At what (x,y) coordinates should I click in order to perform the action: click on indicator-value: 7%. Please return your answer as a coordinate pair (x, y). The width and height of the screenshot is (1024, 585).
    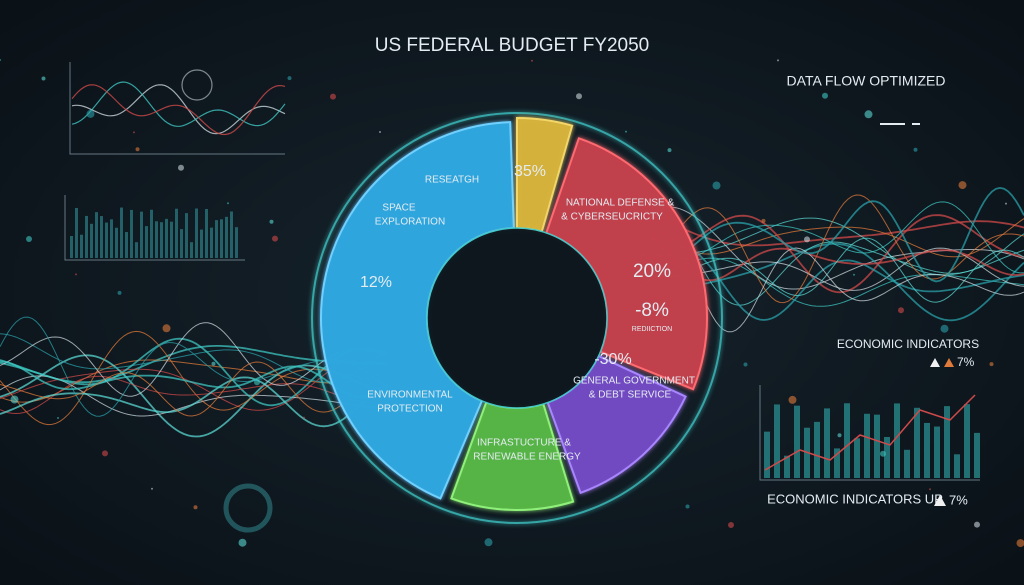
    Looking at the image, I should click on (958, 499).